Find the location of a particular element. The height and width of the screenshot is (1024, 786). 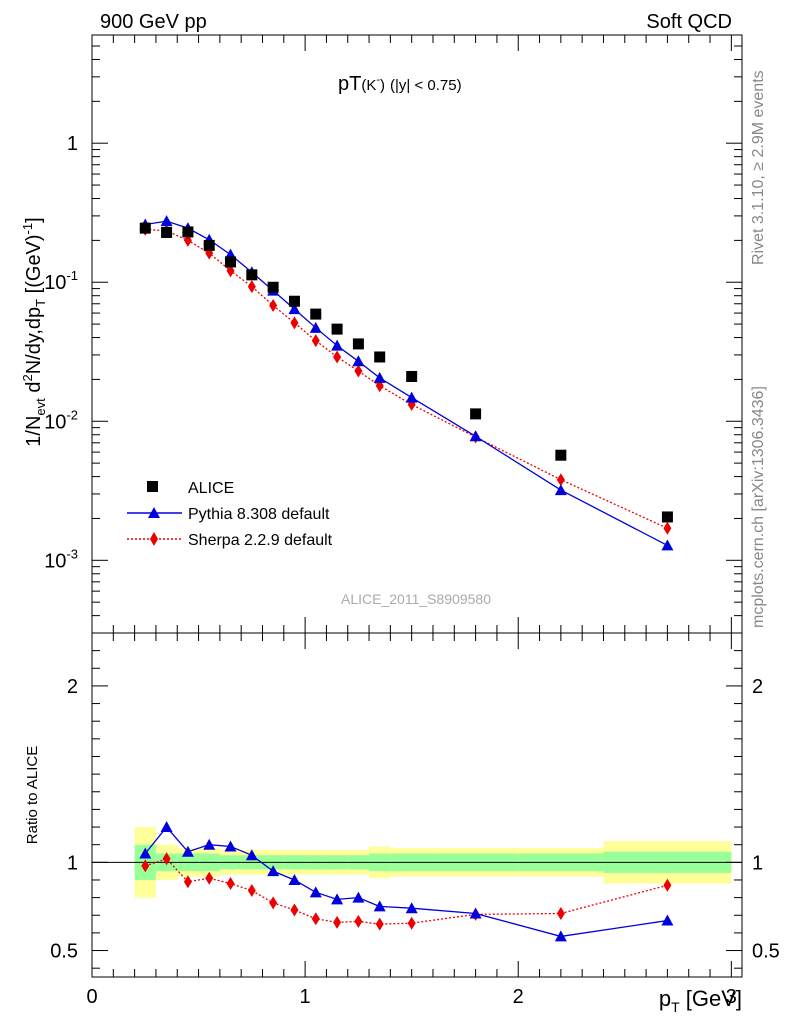

legend-marker-alice is located at coordinates (152, 486).